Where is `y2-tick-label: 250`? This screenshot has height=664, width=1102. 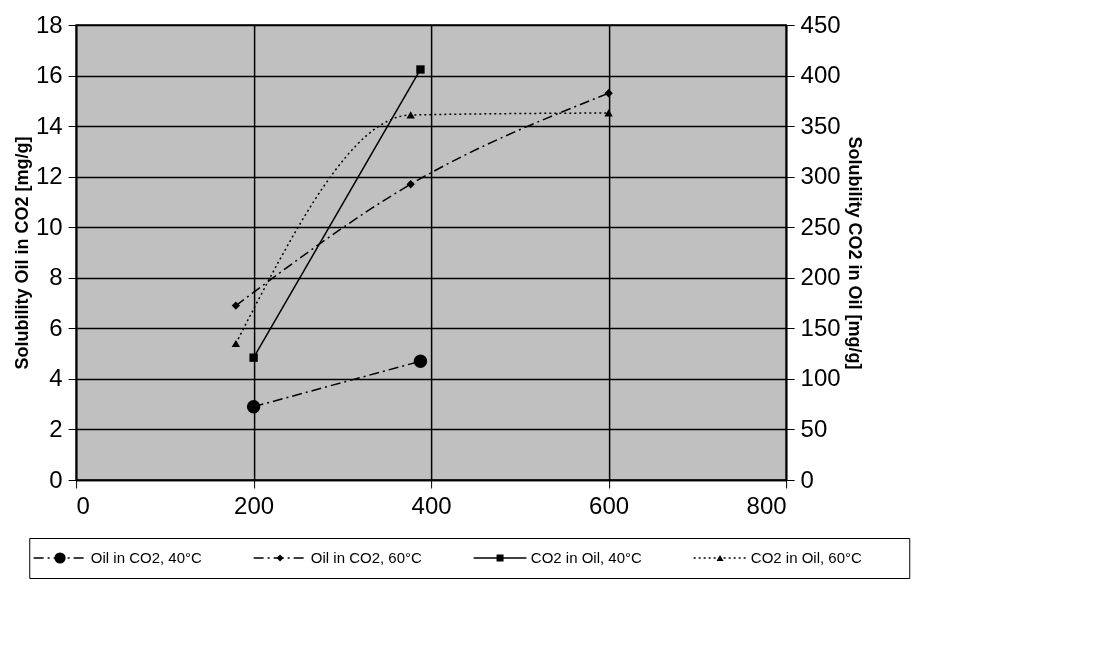
y2-tick-label: 250 is located at coordinates (820, 226).